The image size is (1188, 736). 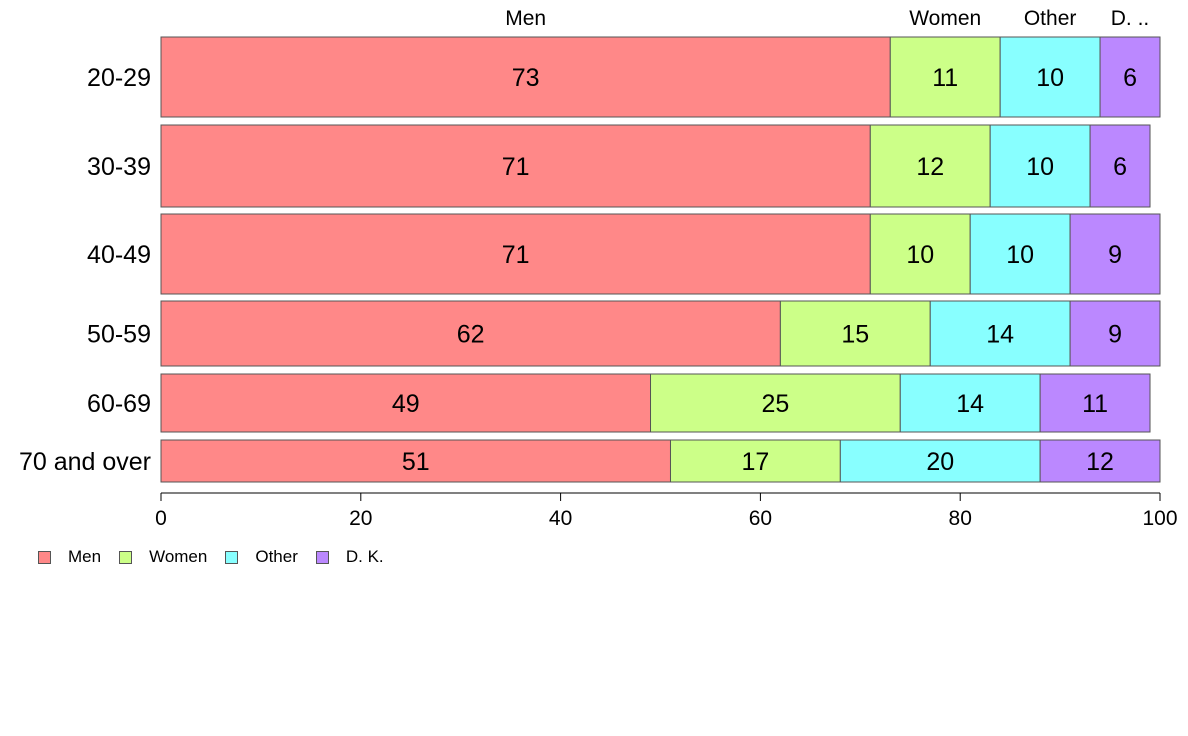 I want to click on legend-label-women: Women, so click(x=178, y=556).